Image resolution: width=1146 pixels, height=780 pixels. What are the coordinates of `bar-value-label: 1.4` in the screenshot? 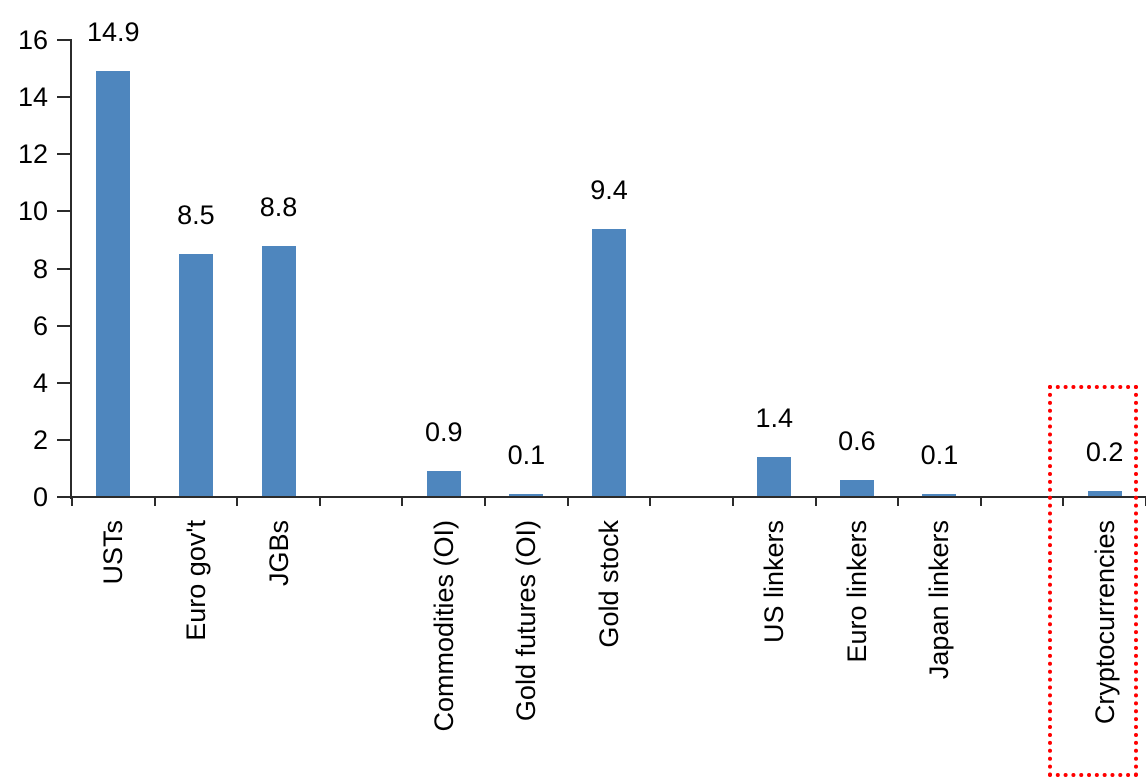 It's located at (774, 418).